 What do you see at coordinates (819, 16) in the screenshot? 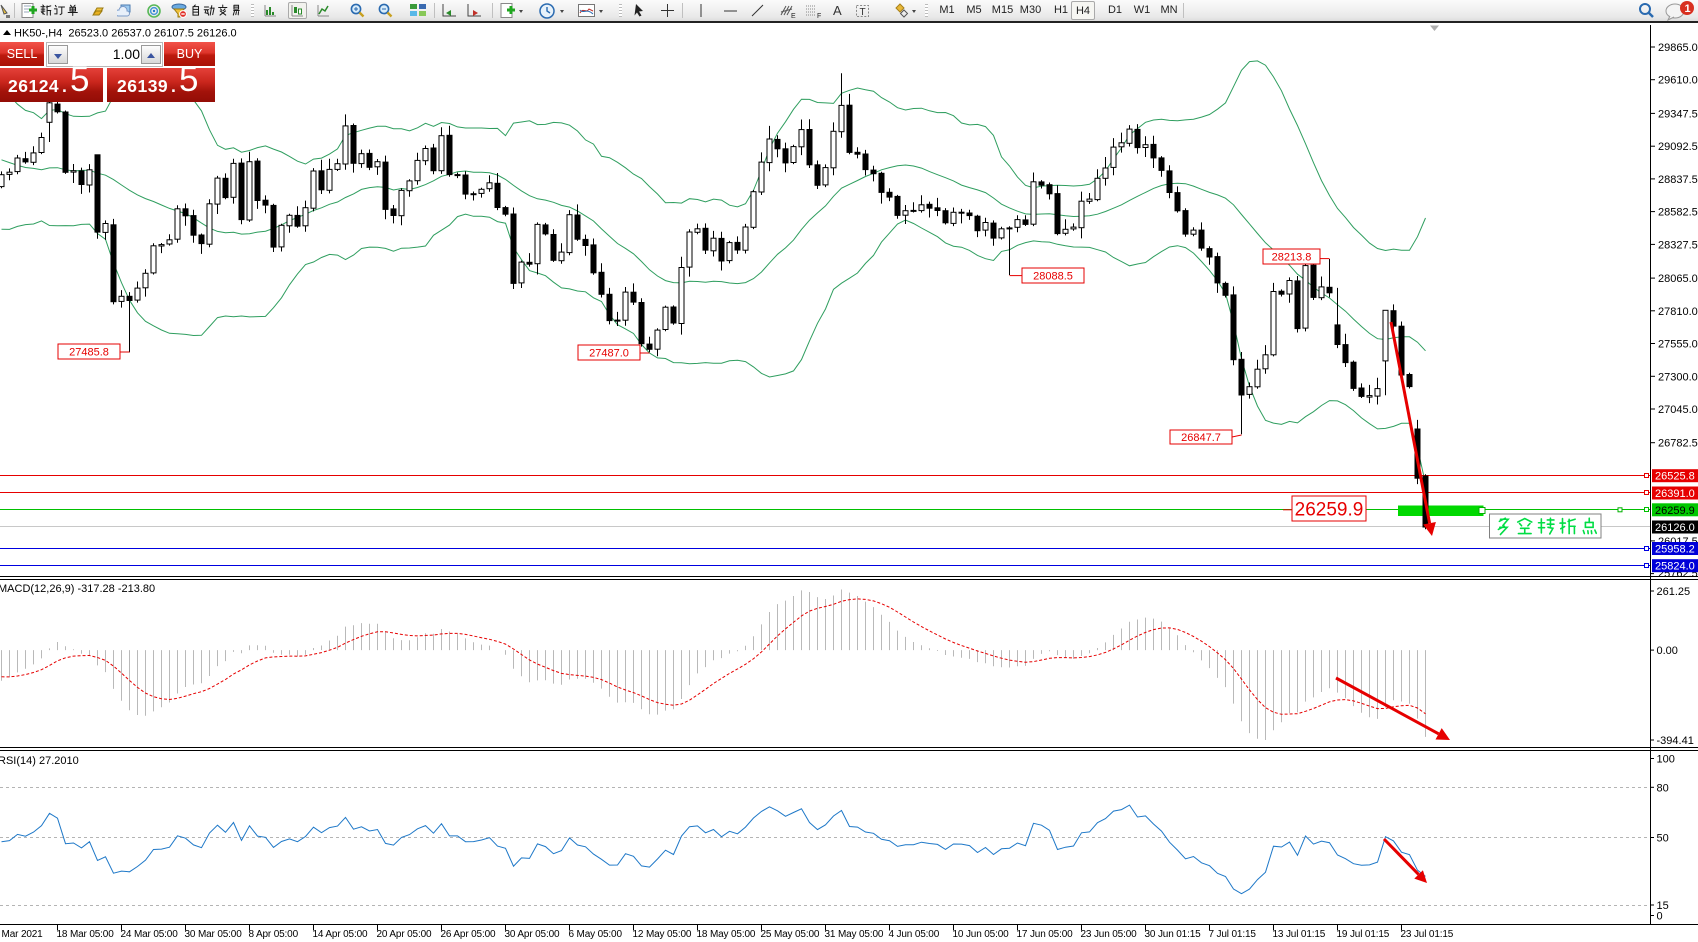
I see `svg-text: F` at bounding box center [819, 16].